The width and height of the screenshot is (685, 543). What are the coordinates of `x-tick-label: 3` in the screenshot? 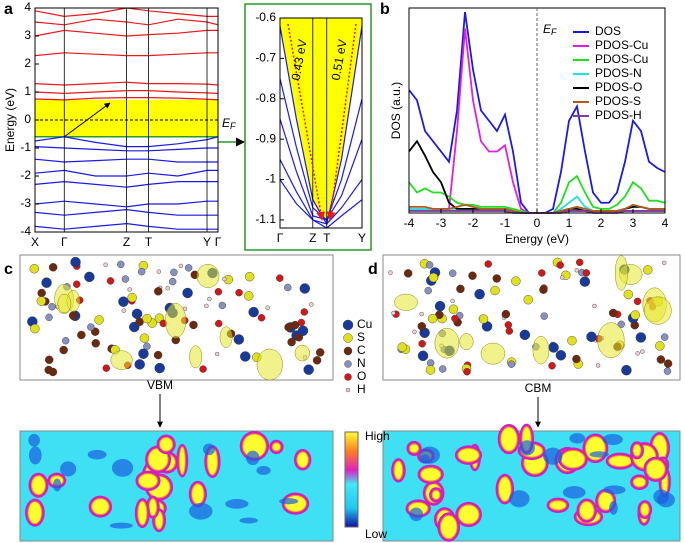 It's located at (633, 223).